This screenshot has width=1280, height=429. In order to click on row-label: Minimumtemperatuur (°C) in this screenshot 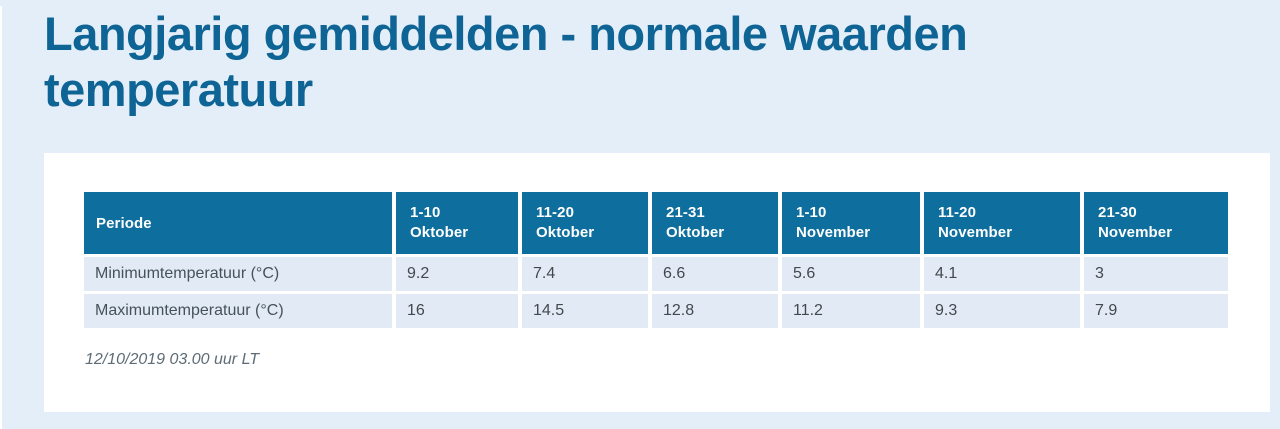, I will do `click(239, 273)`.